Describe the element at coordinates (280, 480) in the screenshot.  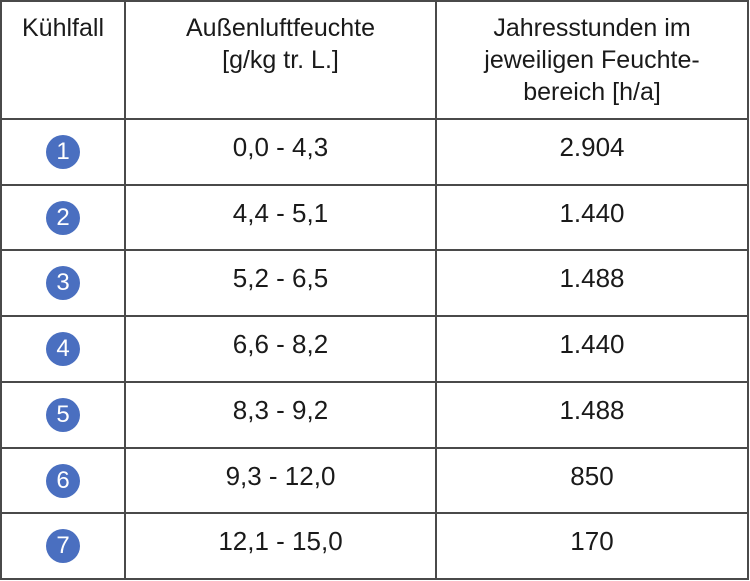
I see `cell-humidity: 9,3 - 12,0` at that location.